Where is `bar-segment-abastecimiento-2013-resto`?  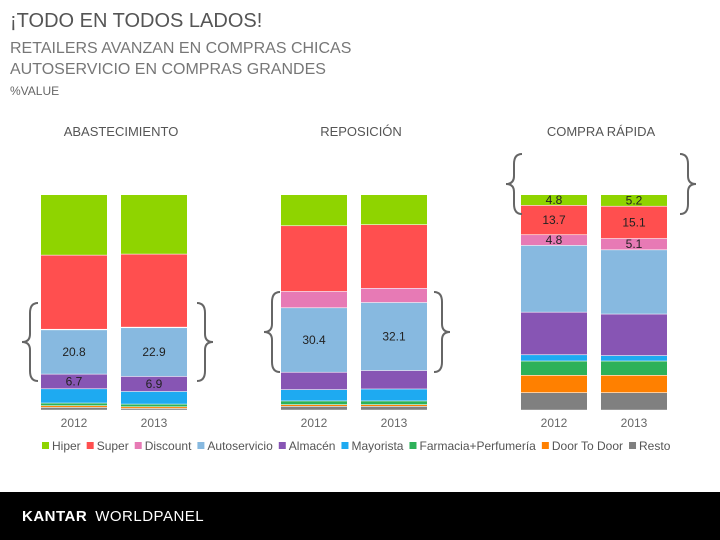 bar-segment-abastecimiento-2013-resto is located at coordinates (154, 409).